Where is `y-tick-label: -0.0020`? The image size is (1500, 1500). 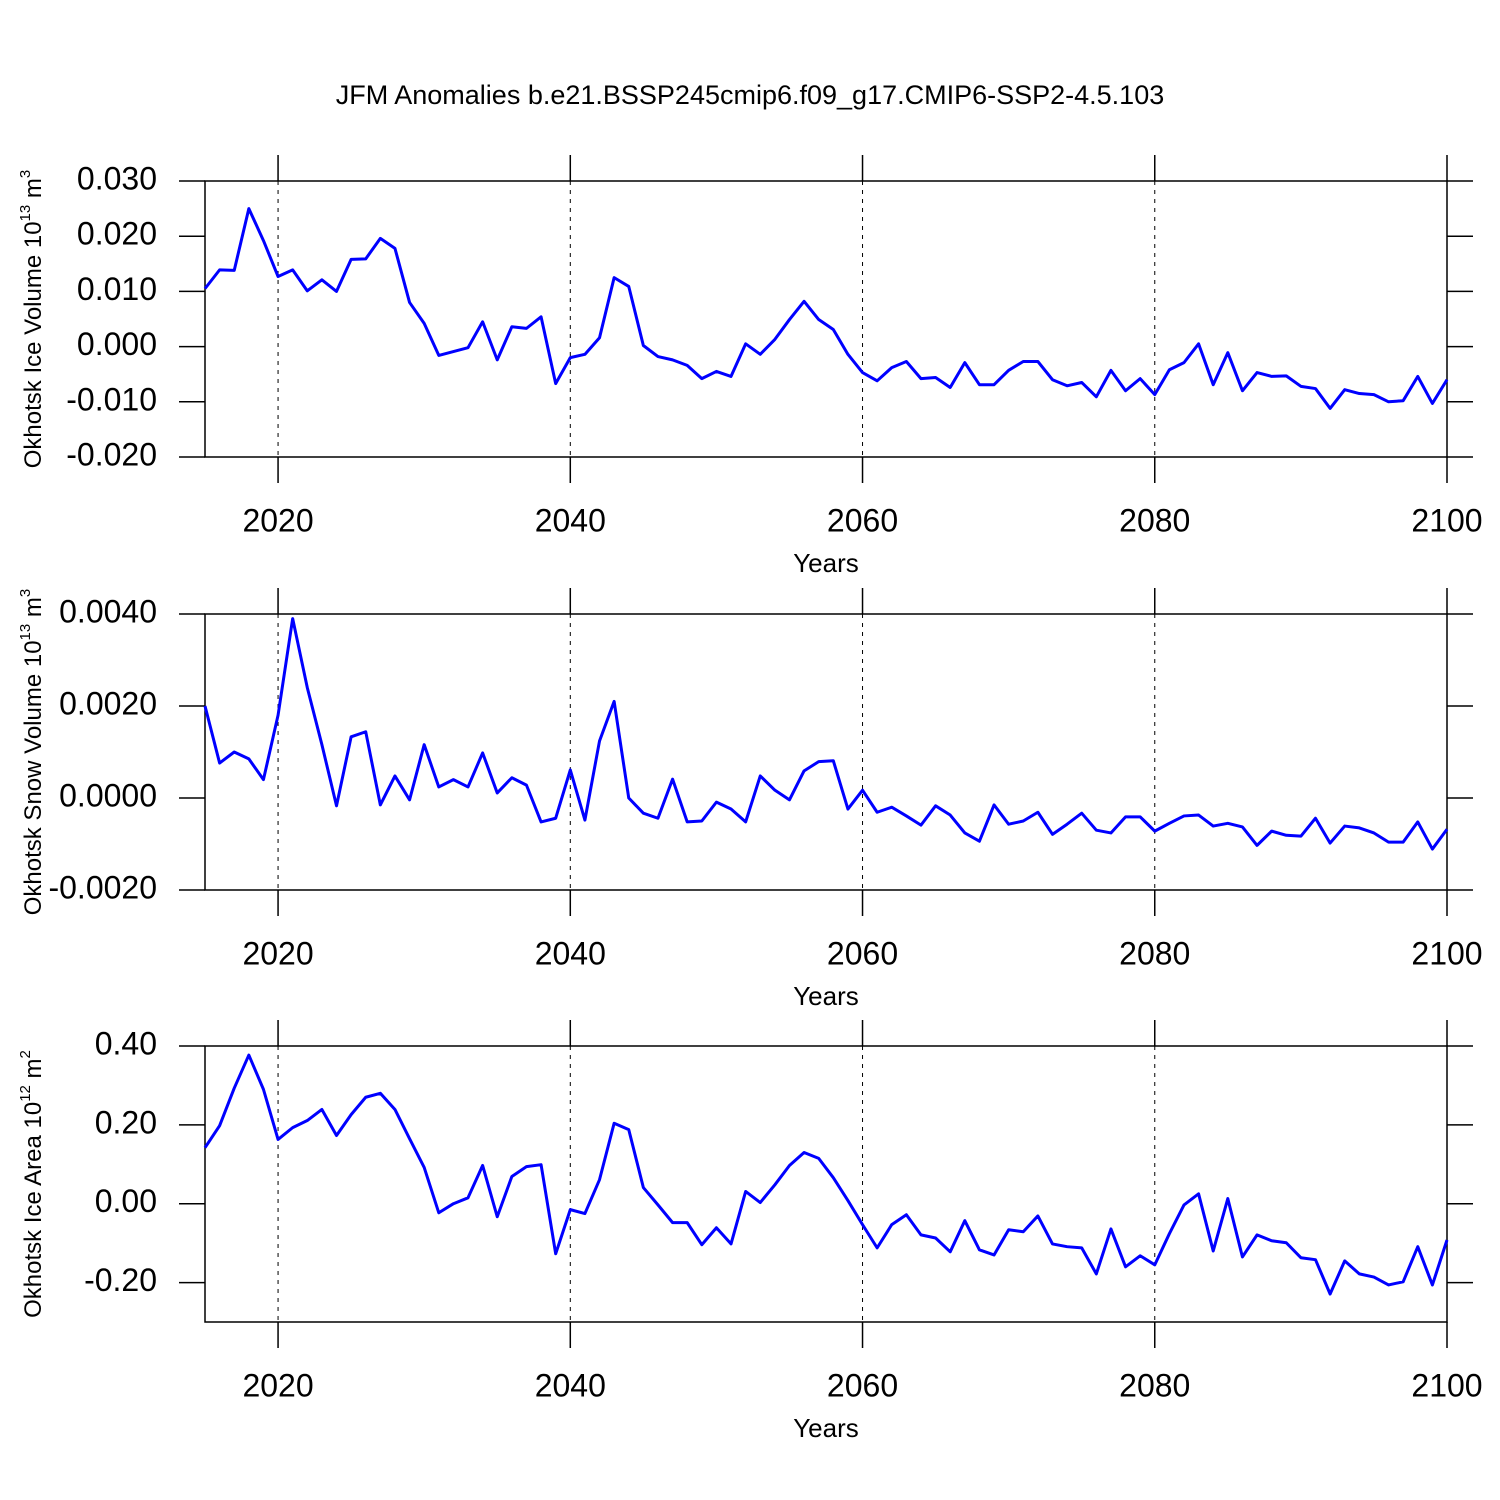 y-tick-label: -0.0020 is located at coordinates (102, 887).